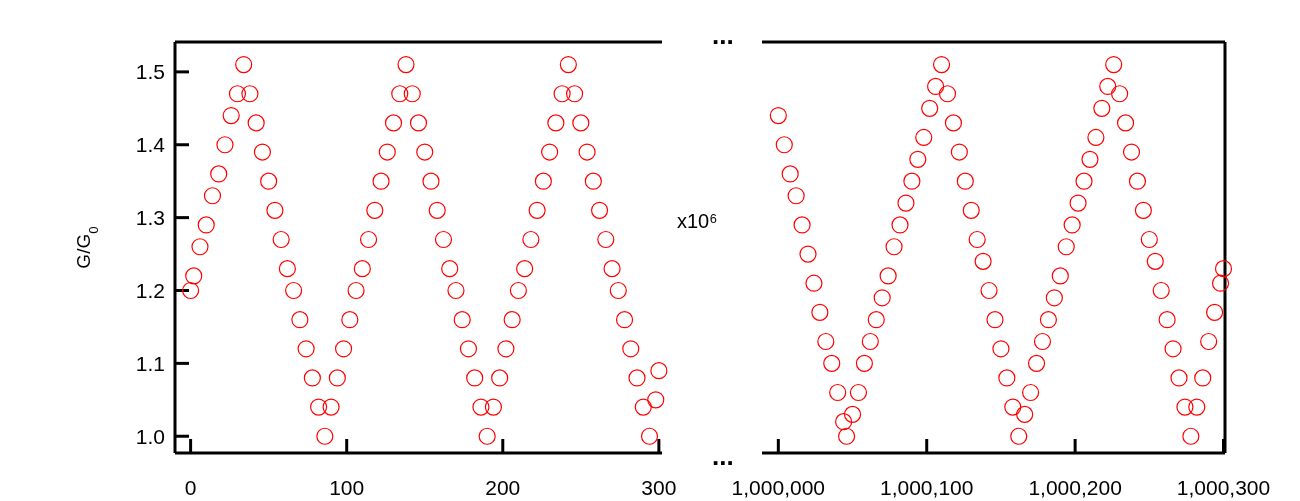  What do you see at coordinates (927, 487) in the screenshot?
I see `x-tick-label: 1,000,100` at bounding box center [927, 487].